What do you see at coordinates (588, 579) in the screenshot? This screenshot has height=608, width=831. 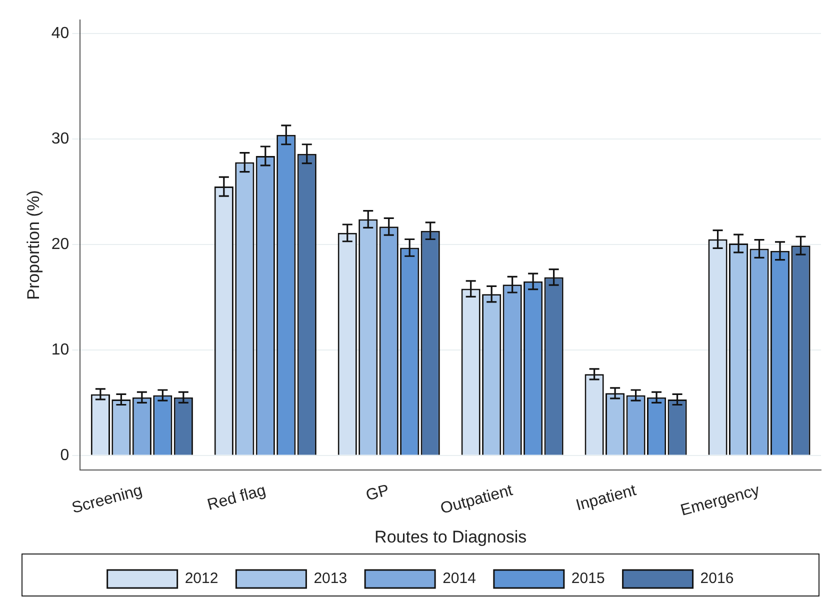 I see `legend-label: 2015` at bounding box center [588, 579].